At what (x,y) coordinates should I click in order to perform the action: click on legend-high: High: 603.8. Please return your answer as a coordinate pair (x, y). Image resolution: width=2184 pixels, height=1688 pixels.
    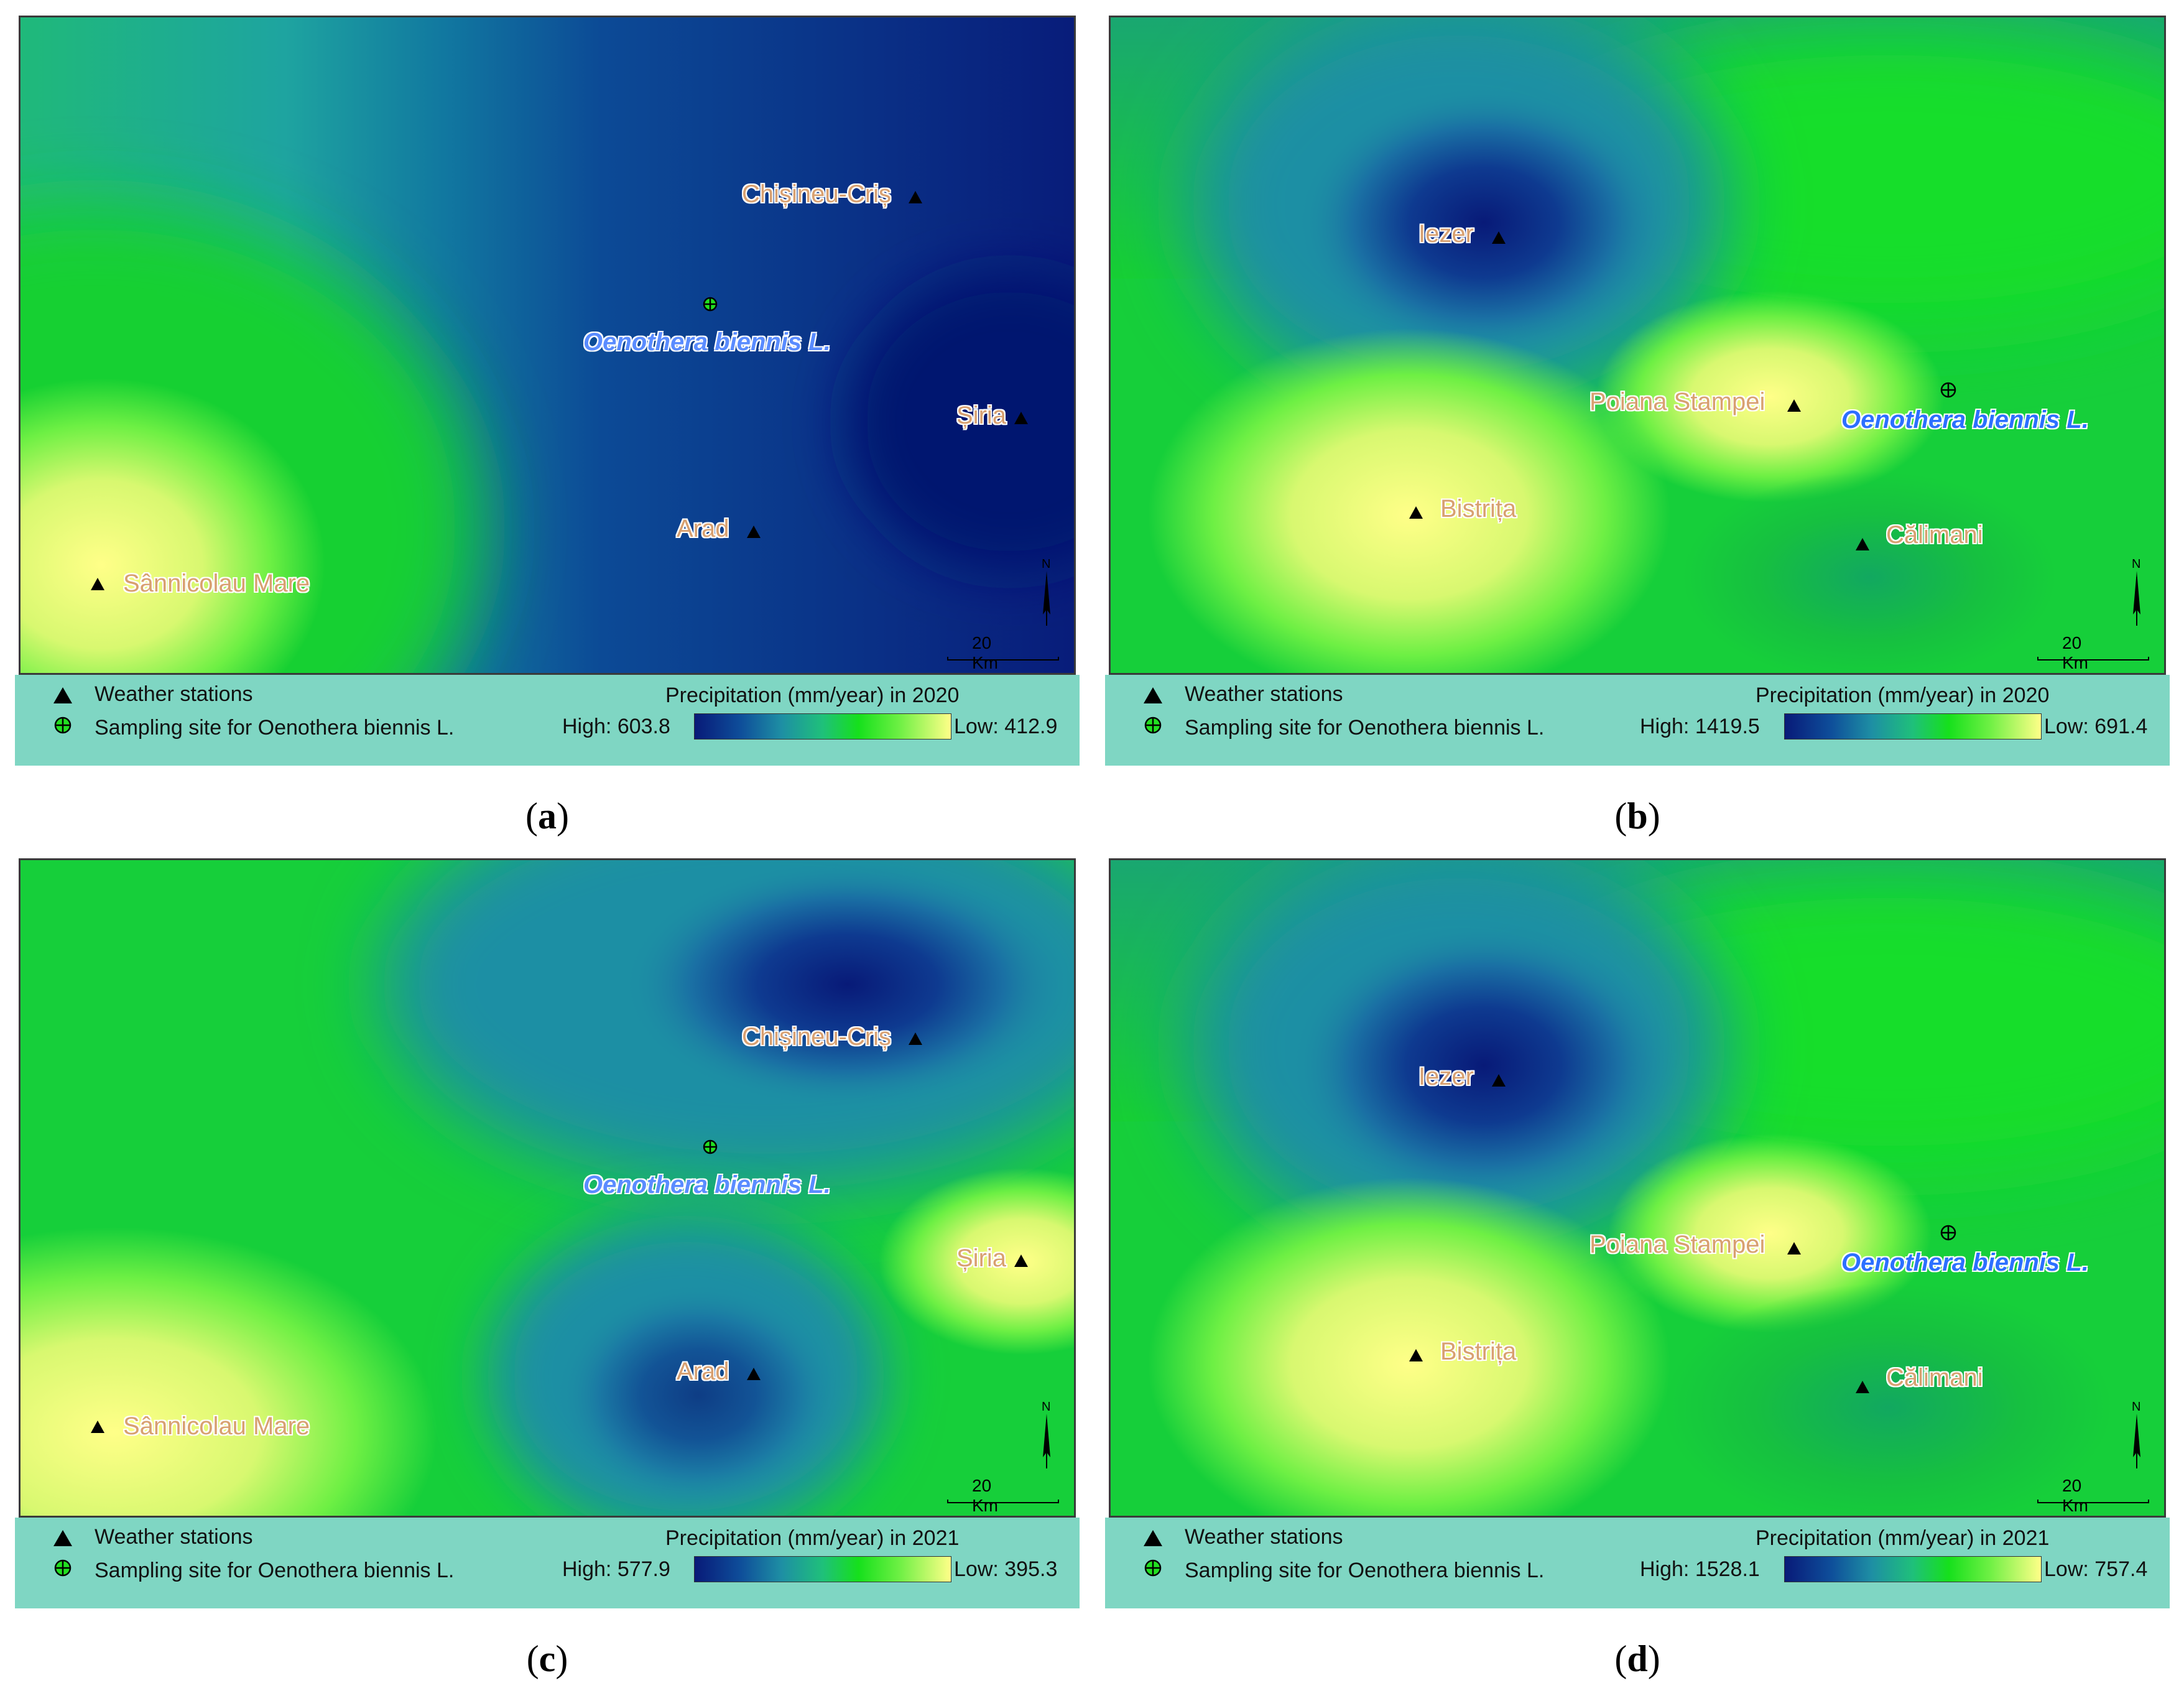
    Looking at the image, I should click on (616, 727).